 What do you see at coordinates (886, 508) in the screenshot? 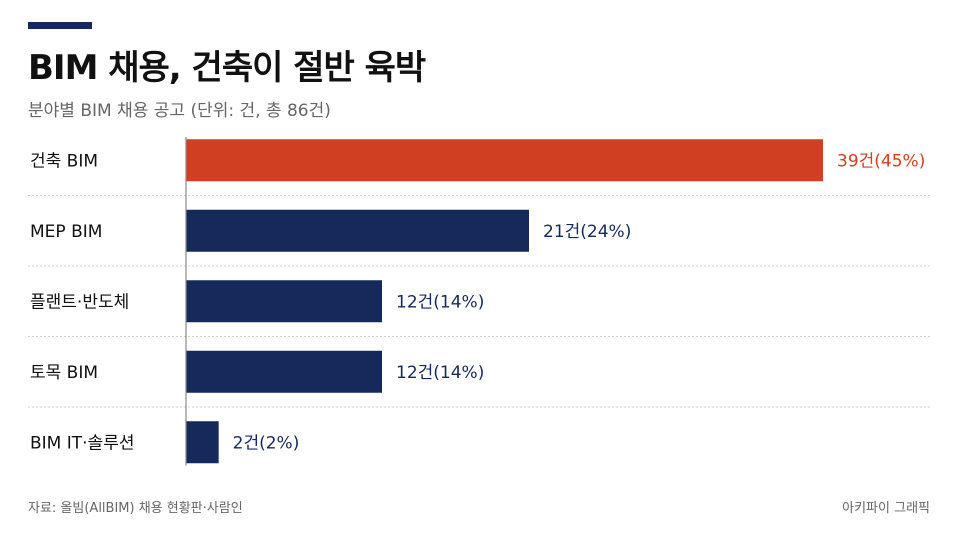
I see `graphic-credit: 아키파이 그래픽` at bounding box center [886, 508].